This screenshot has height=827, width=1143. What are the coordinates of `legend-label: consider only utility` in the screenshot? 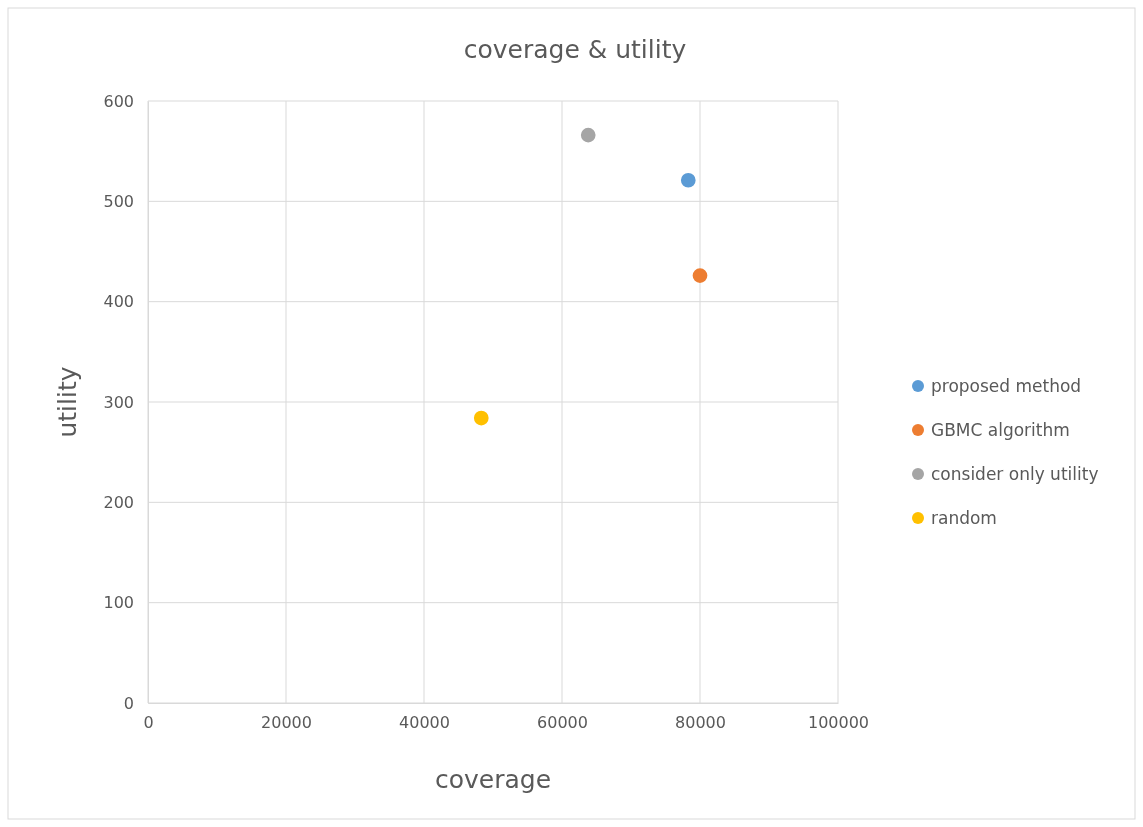 It's located at (1015, 474).